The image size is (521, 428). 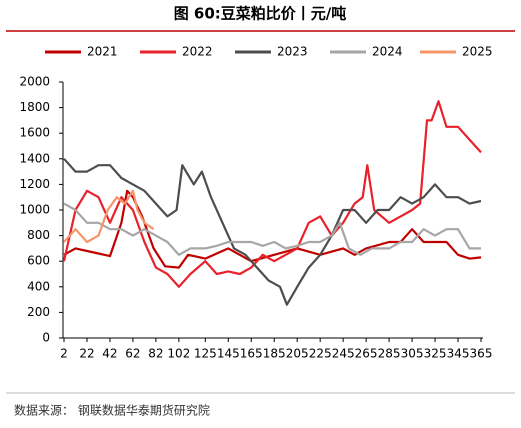 What do you see at coordinates (343, 354) in the screenshot?
I see `x-tick-label: 245` at bounding box center [343, 354].